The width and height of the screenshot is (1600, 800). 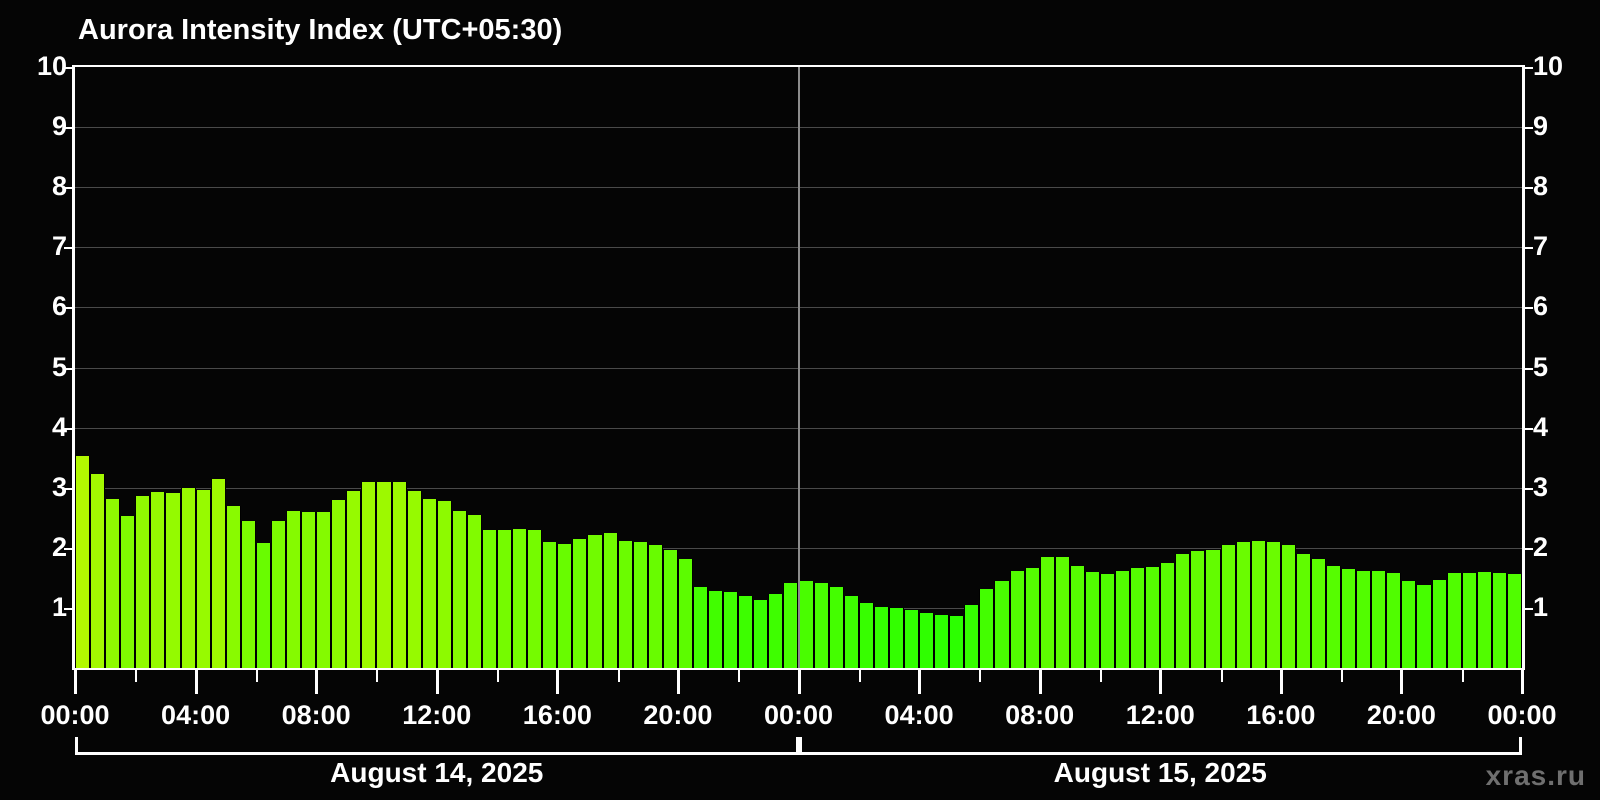 I want to click on x-tick-label: 00:00, so click(x=1522, y=715).